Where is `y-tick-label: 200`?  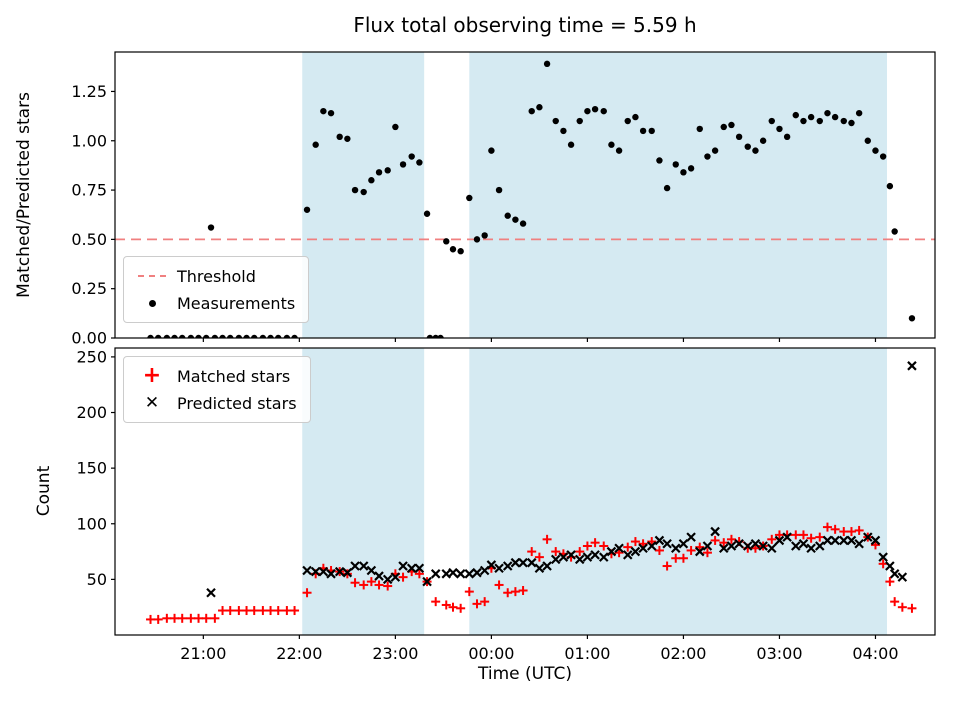 y-tick-label: 200 is located at coordinates (91, 412).